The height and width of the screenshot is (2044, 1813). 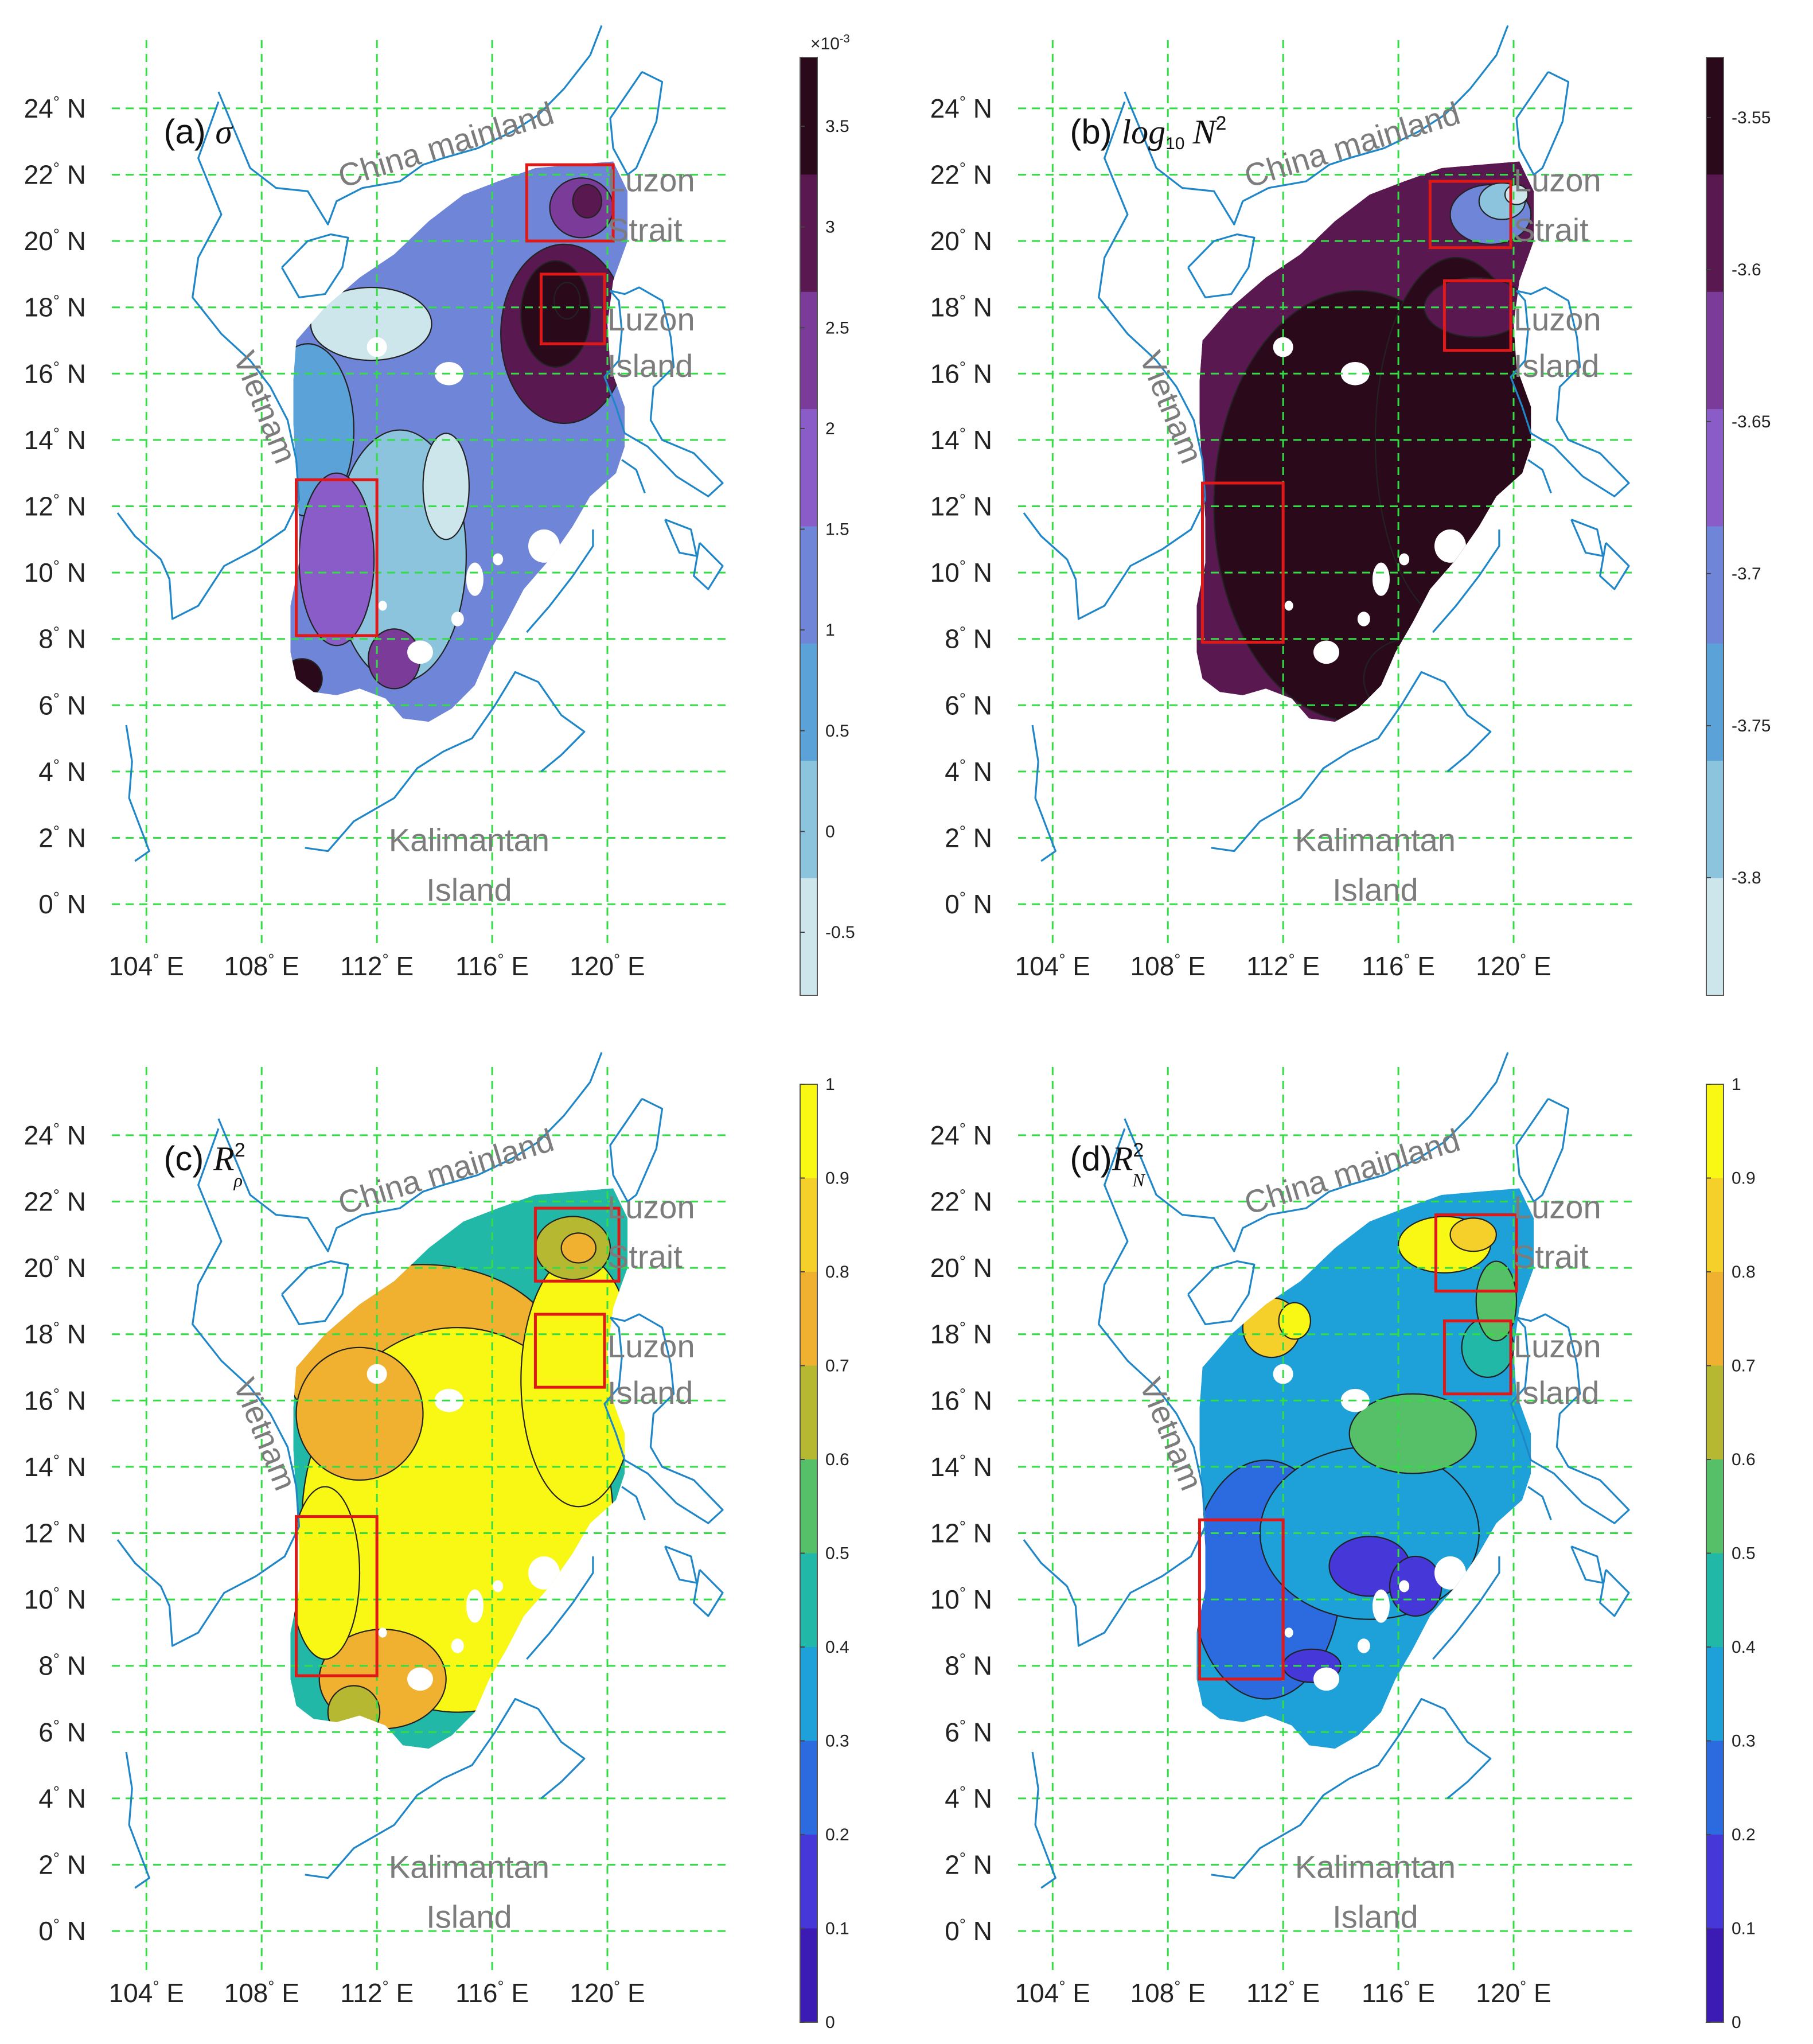 What do you see at coordinates (968, 1865) in the screenshot?
I see `lat-tick-label: 2° N` at bounding box center [968, 1865].